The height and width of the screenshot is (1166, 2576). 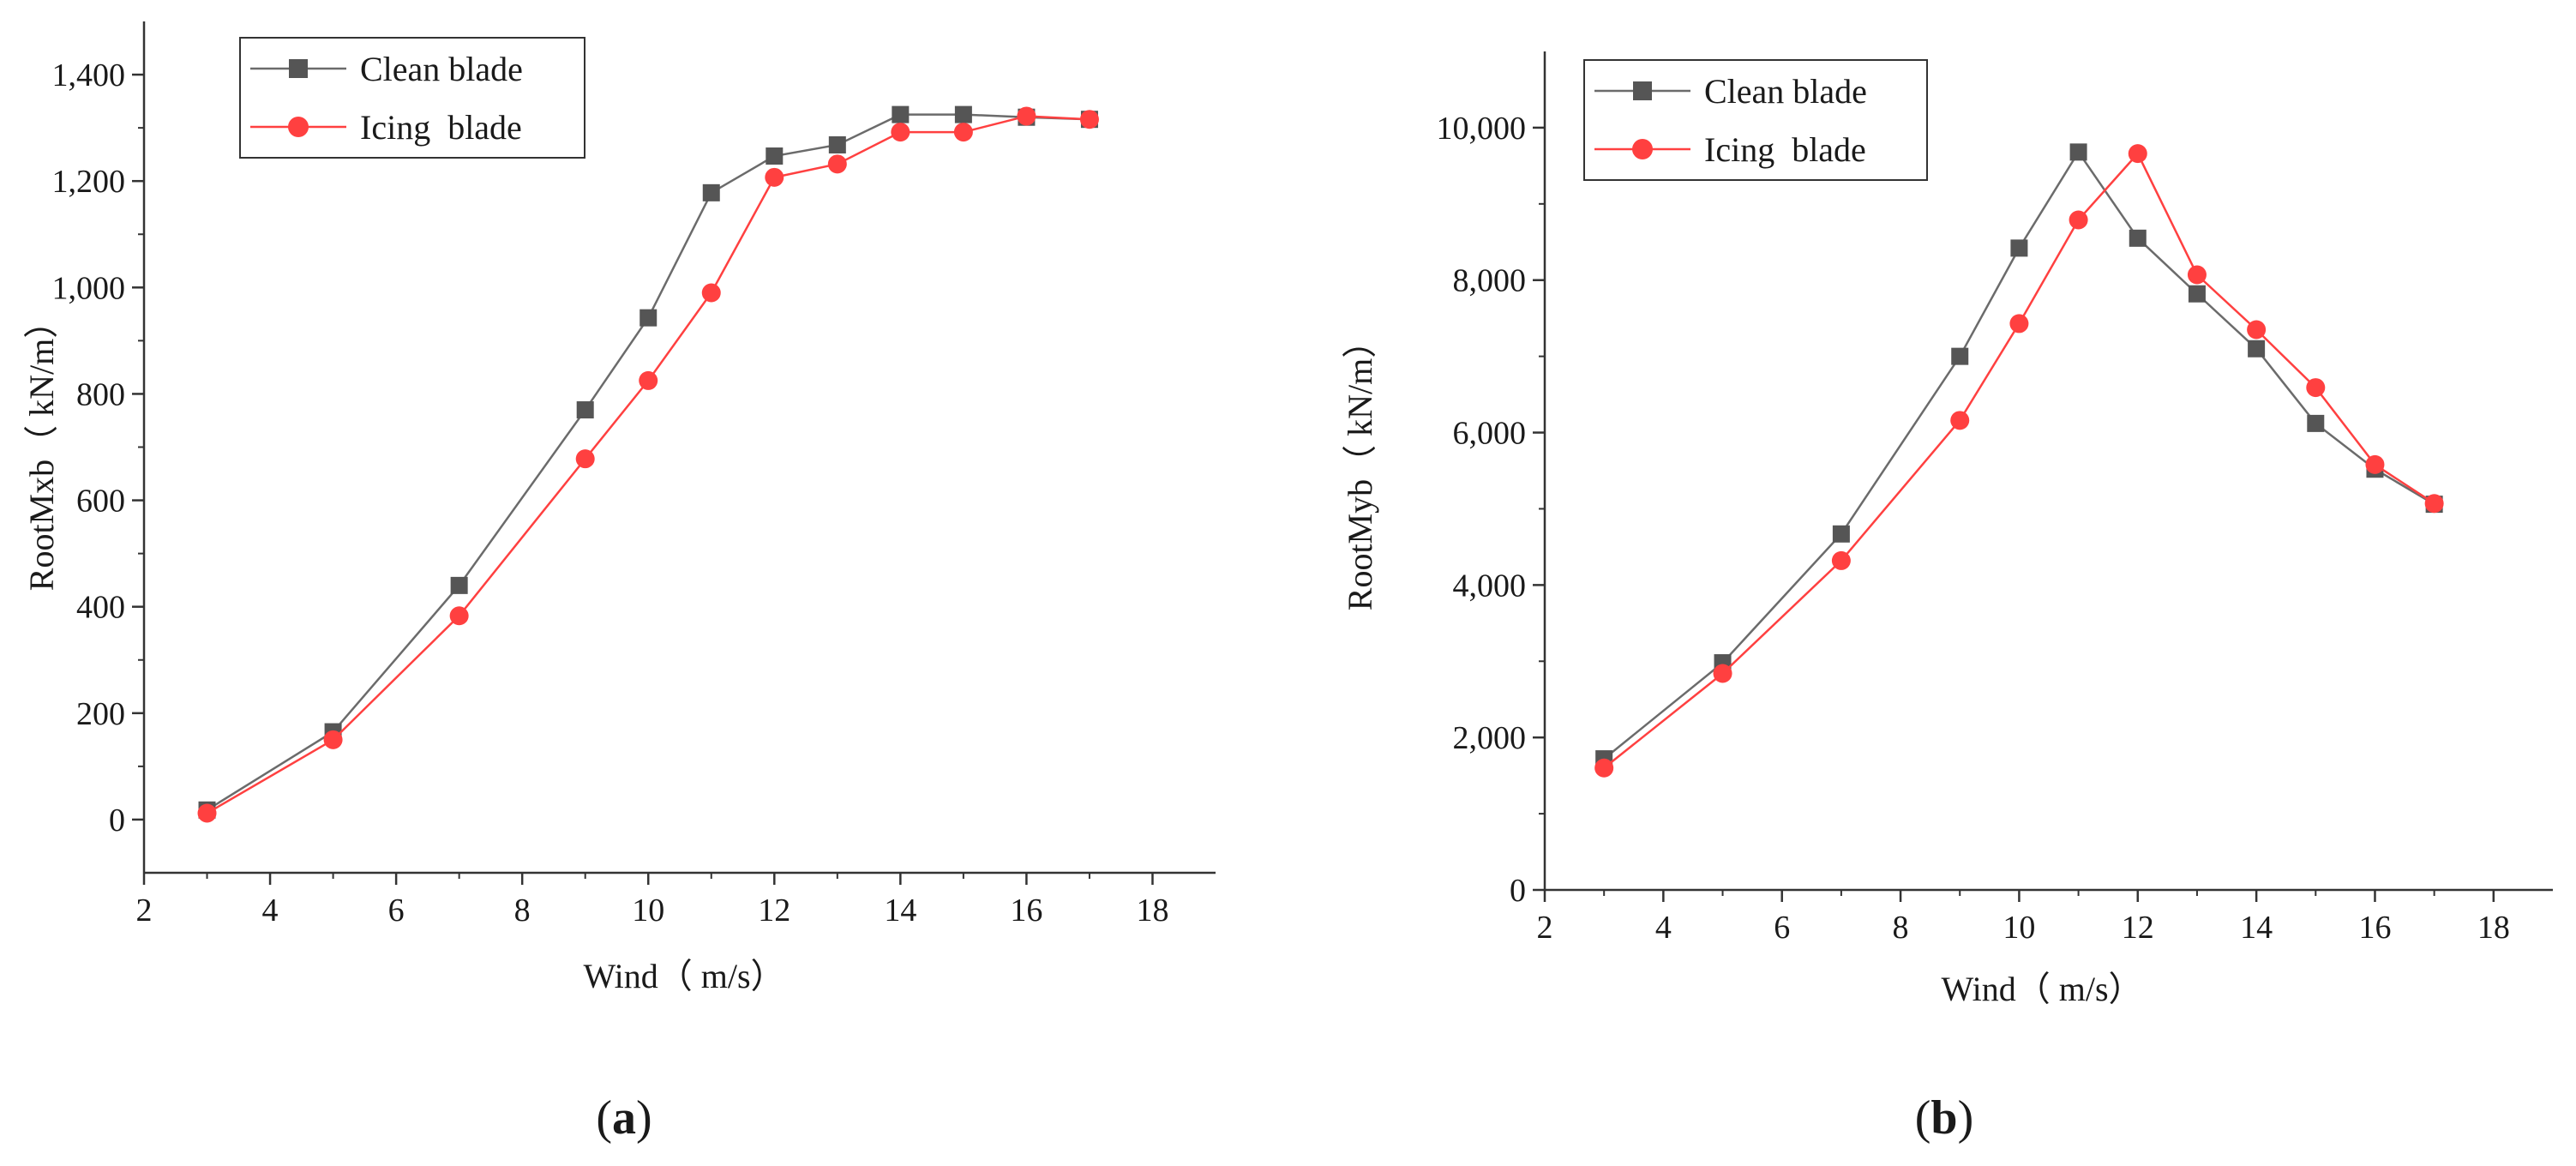 I want to click on x-tick-label: 10, so click(x=648, y=911).